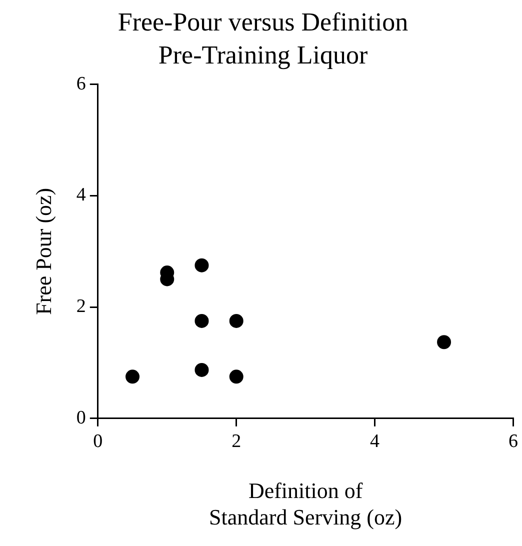 The height and width of the screenshot is (546, 522). What do you see at coordinates (81, 83) in the screenshot?
I see `y-tick-label: 6` at bounding box center [81, 83].